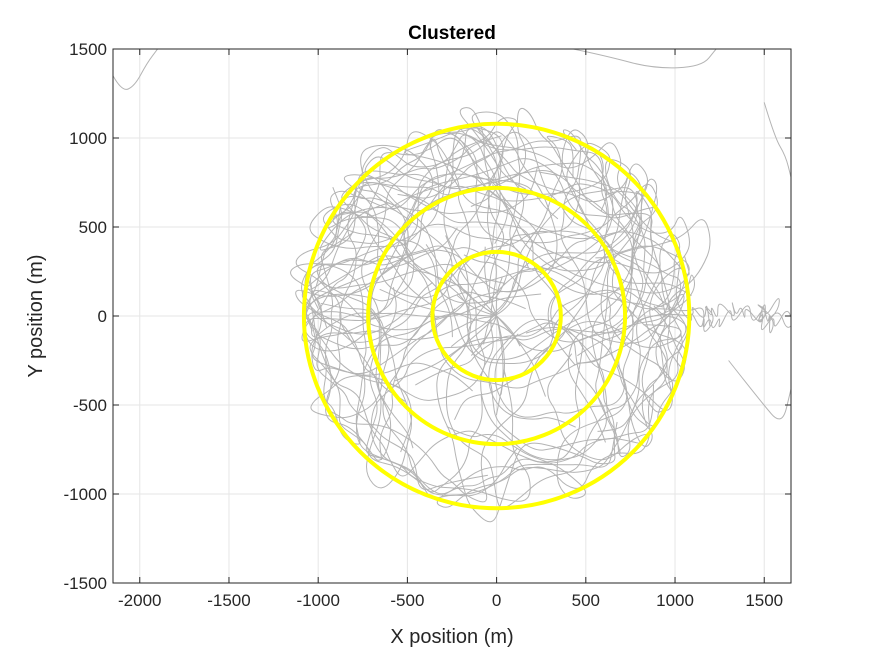 This screenshot has width=875, height=656. Describe the element at coordinates (496, 600) in the screenshot. I see `x-tick-label: 0` at that location.